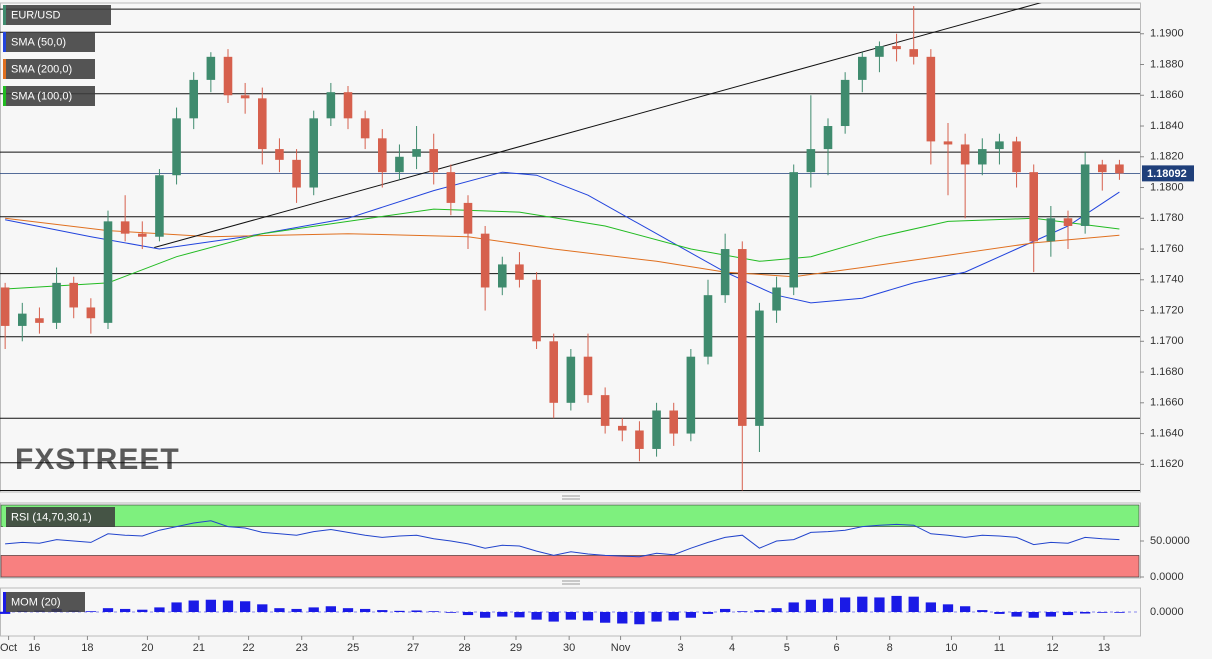 This screenshot has height=659, width=1212. Describe the element at coordinates (1167, 310) in the screenshot. I see `y-tick-label: 1.1720` at that location.